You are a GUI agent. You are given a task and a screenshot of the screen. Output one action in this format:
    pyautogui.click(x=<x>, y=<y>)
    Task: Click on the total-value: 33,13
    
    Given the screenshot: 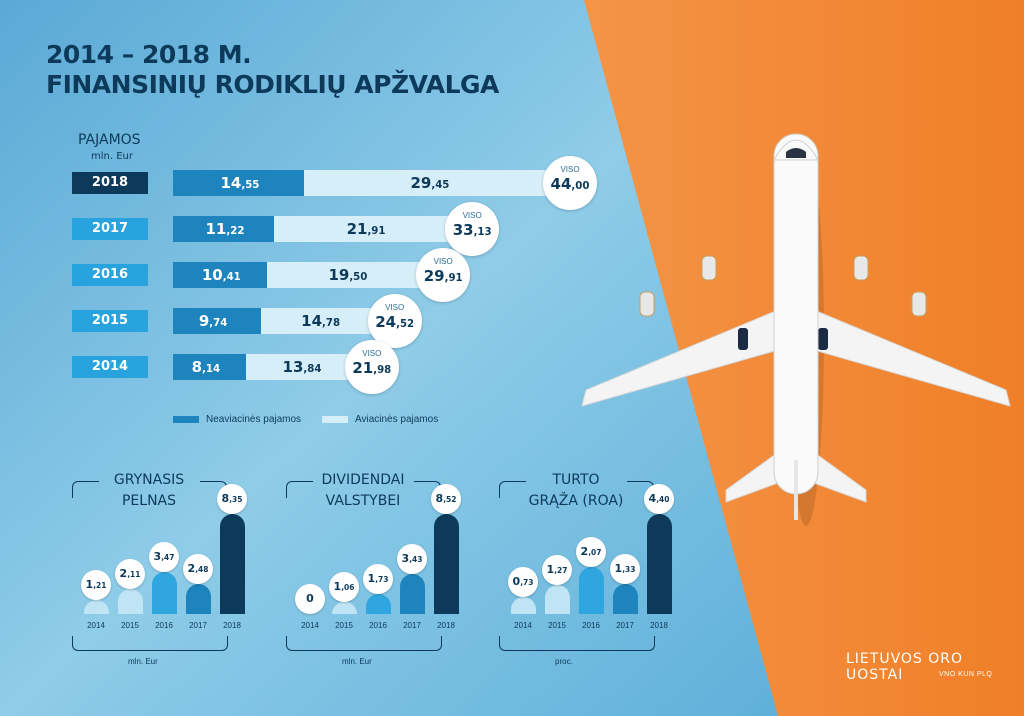 What is the action you would take?
    pyautogui.click(x=472, y=230)
    